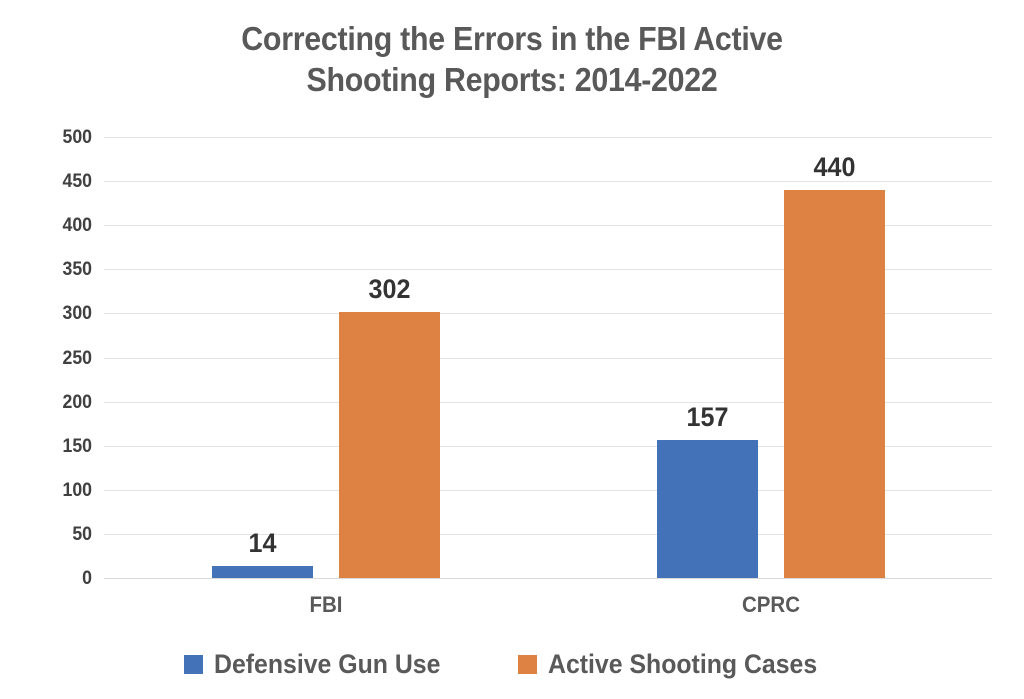 This screenshot has height=699, width=1024. I want to click on y-axis: 500 450 400 350 300 250 200 150 100 50 0, so click(52, 358).